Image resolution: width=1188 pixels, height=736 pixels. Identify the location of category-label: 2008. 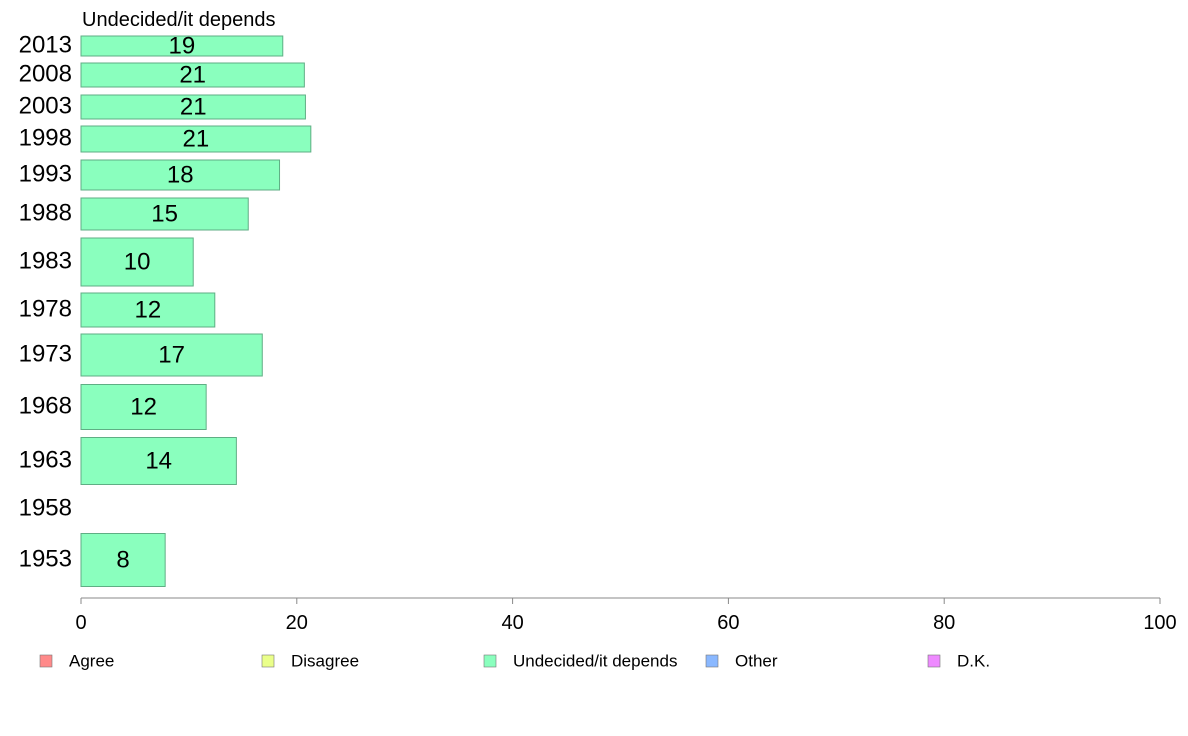
(45, 73).